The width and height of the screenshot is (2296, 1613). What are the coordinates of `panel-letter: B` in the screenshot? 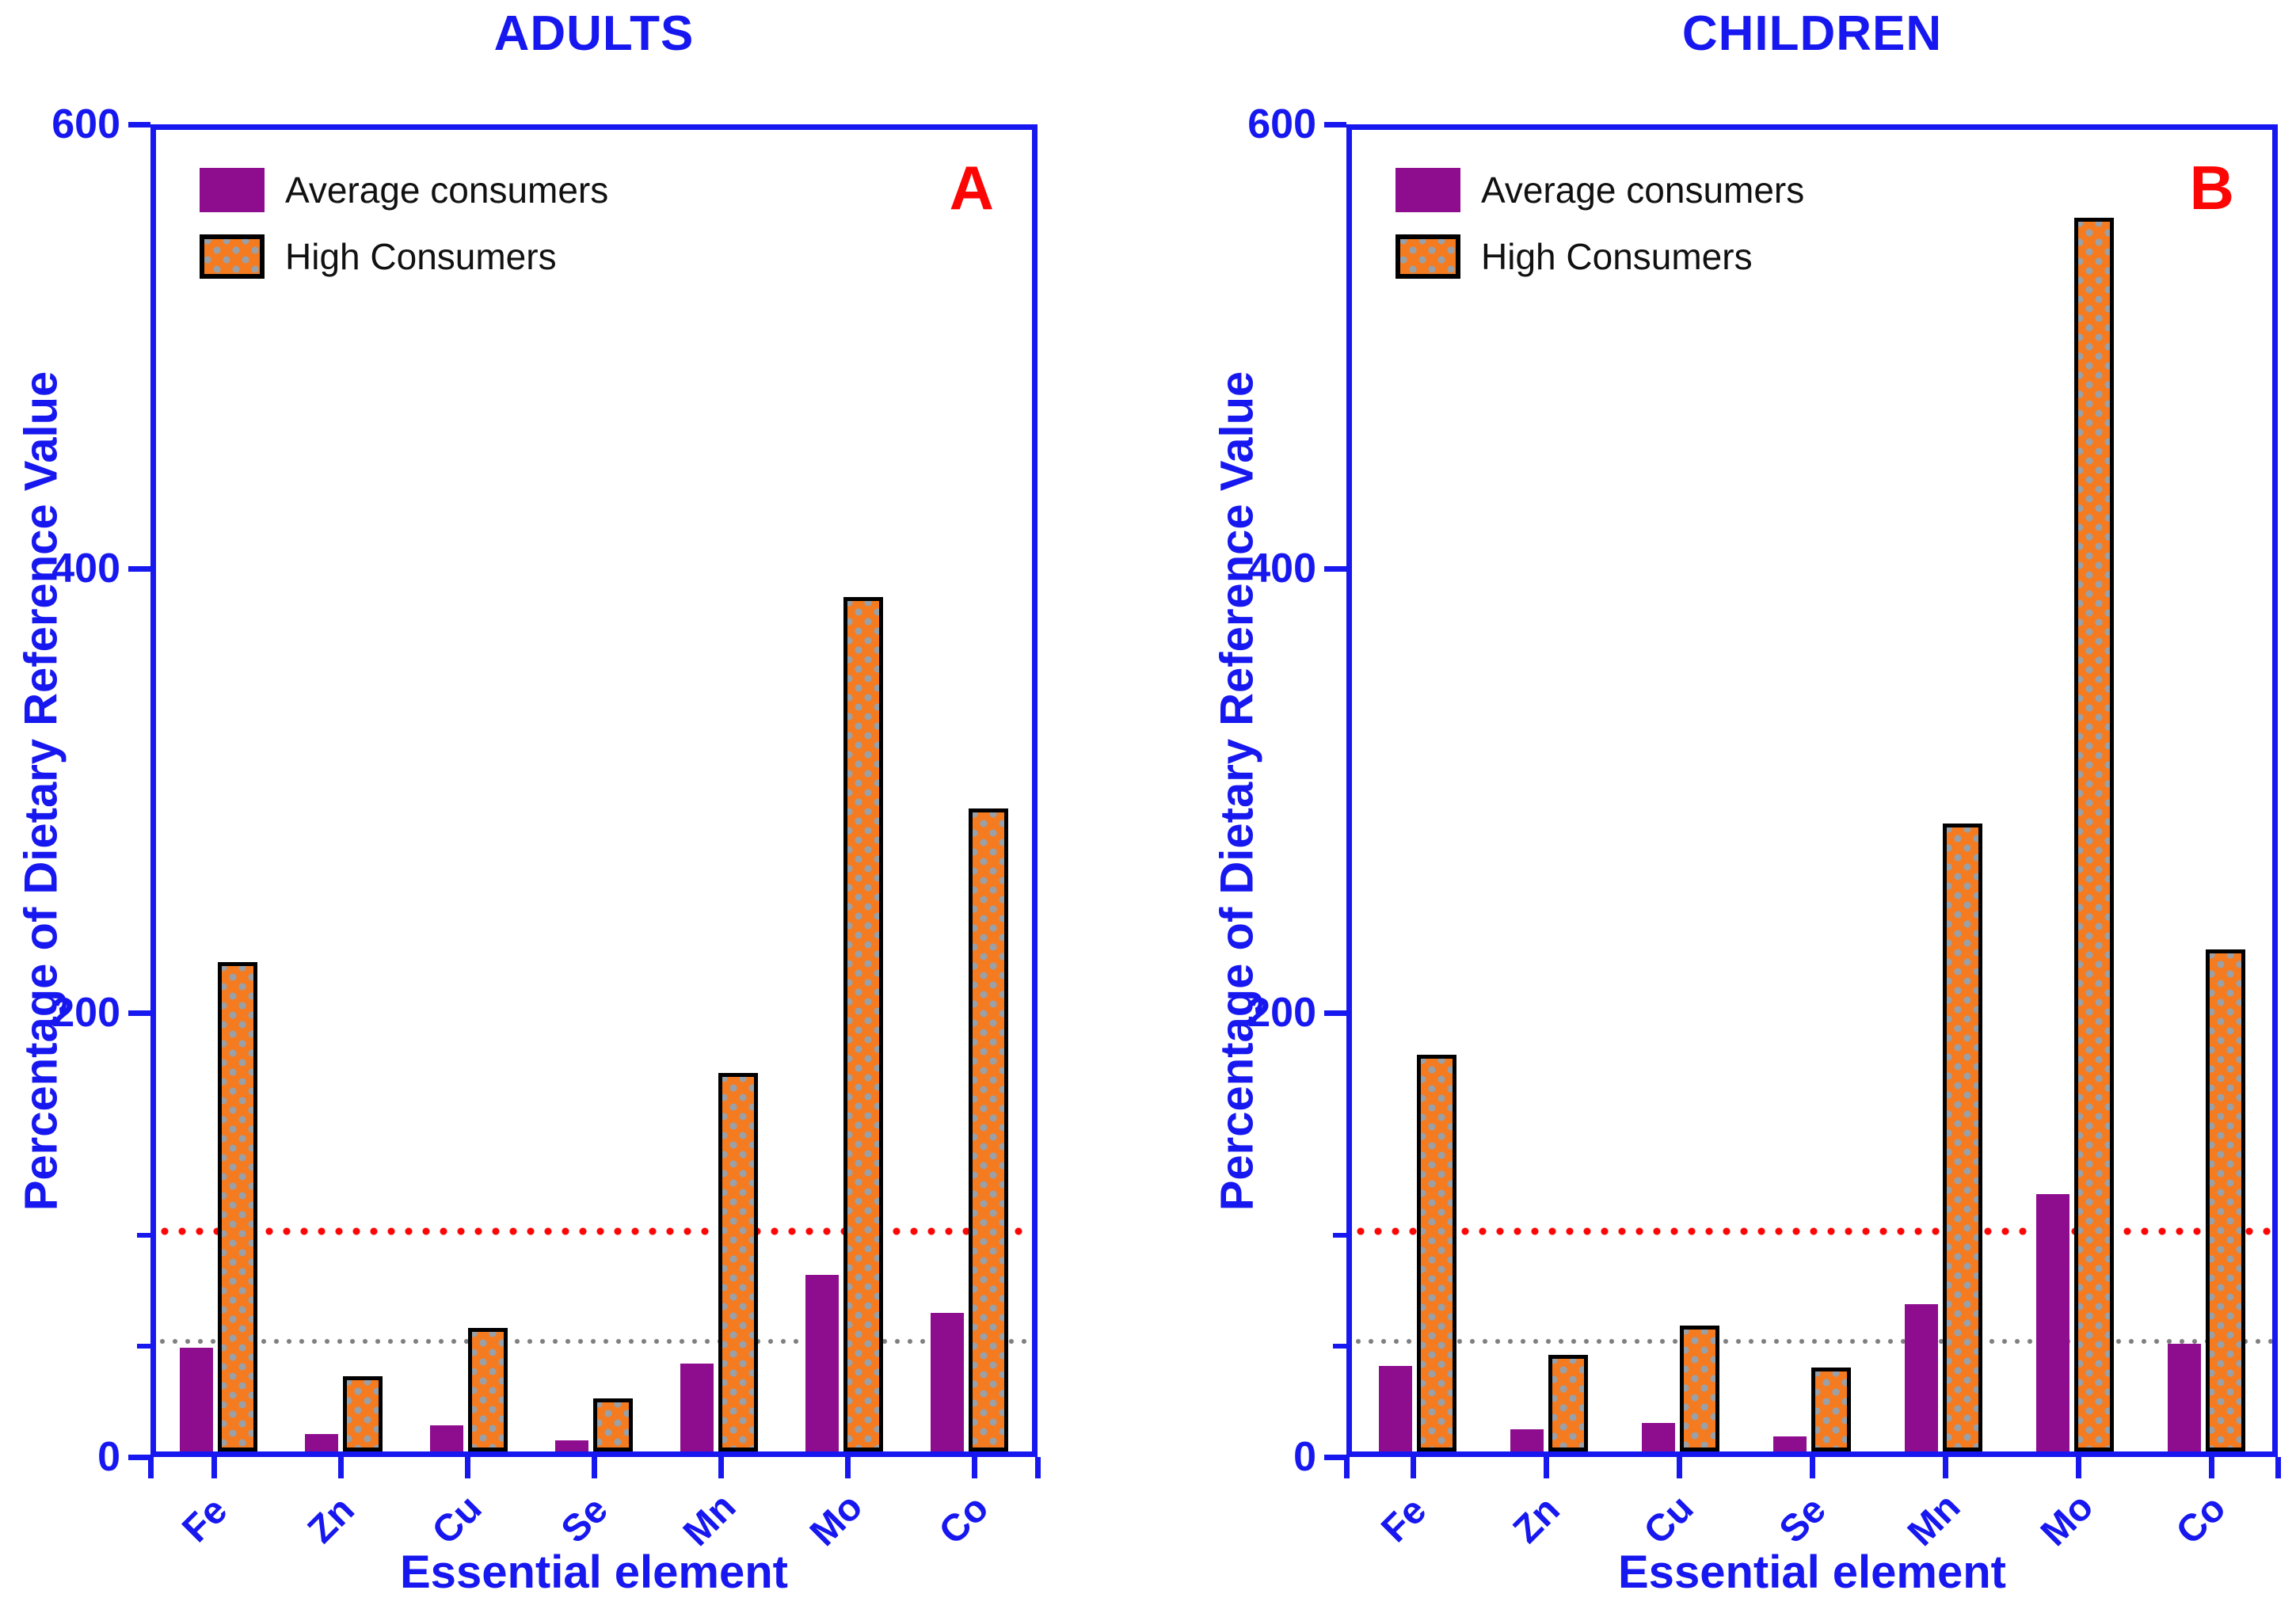 It's located at (2211, 188).